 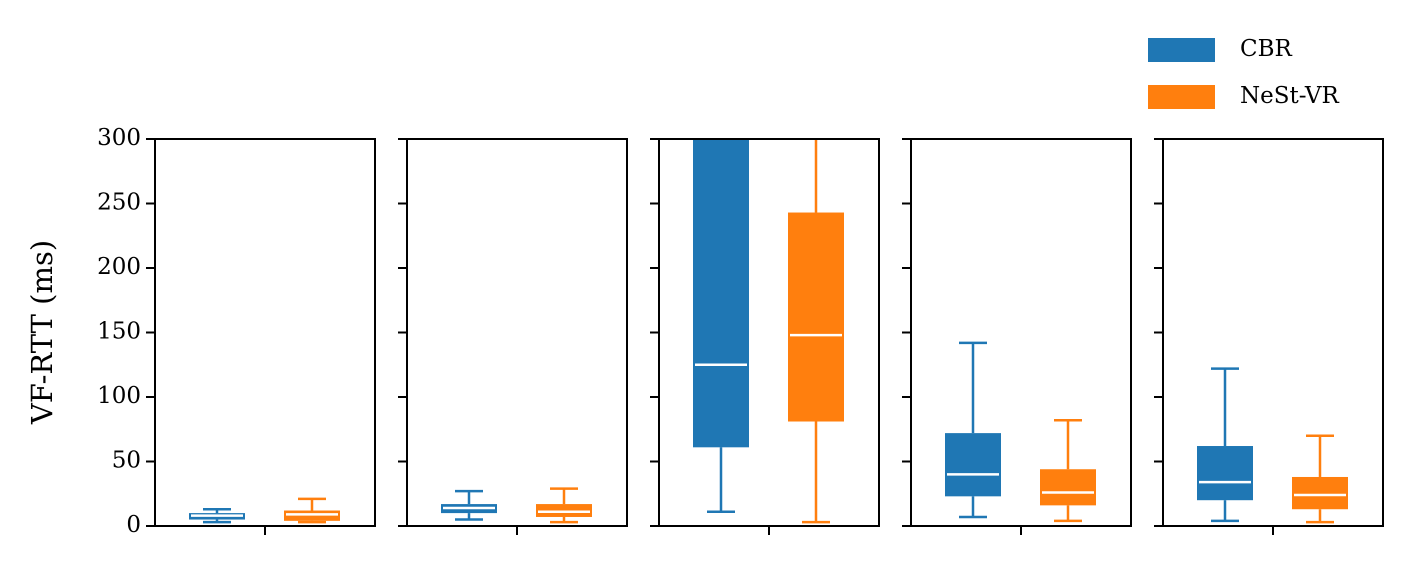 What do you see at coordinates (1289, 96) in the screenshot?
I see `legend-label: NeSt-VR` at bounding box center [1289, 96].